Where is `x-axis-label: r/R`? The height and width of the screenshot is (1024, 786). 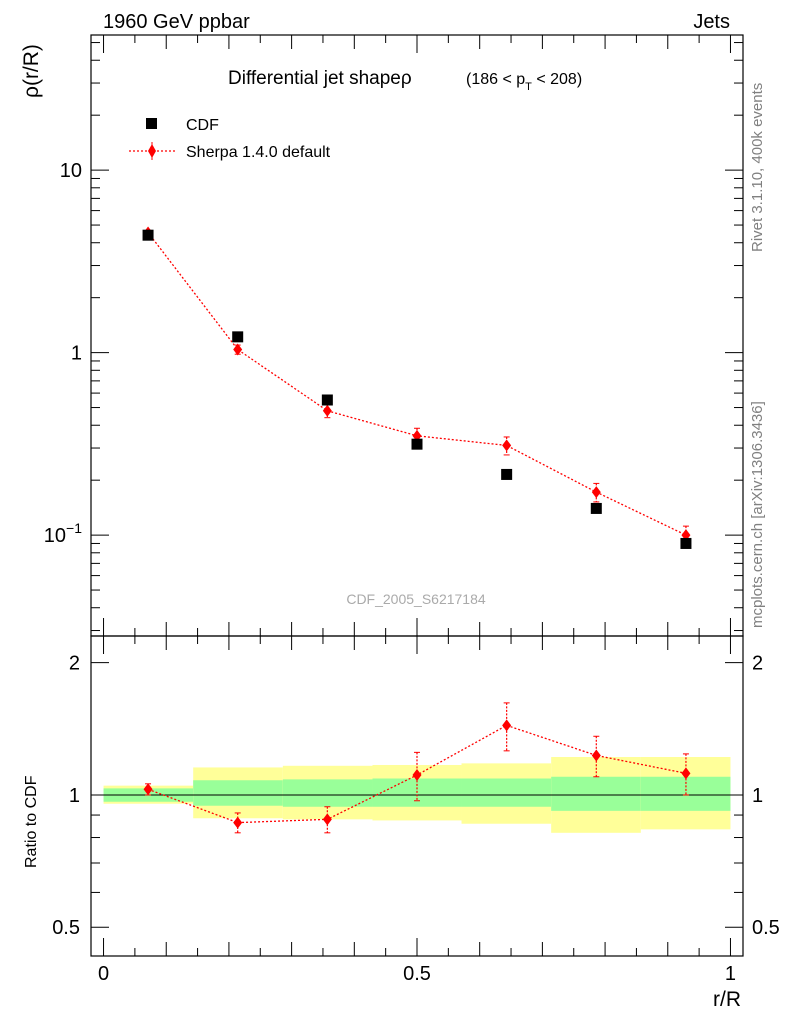
x-axis-label: r/R is located at coordinates (727, 999).